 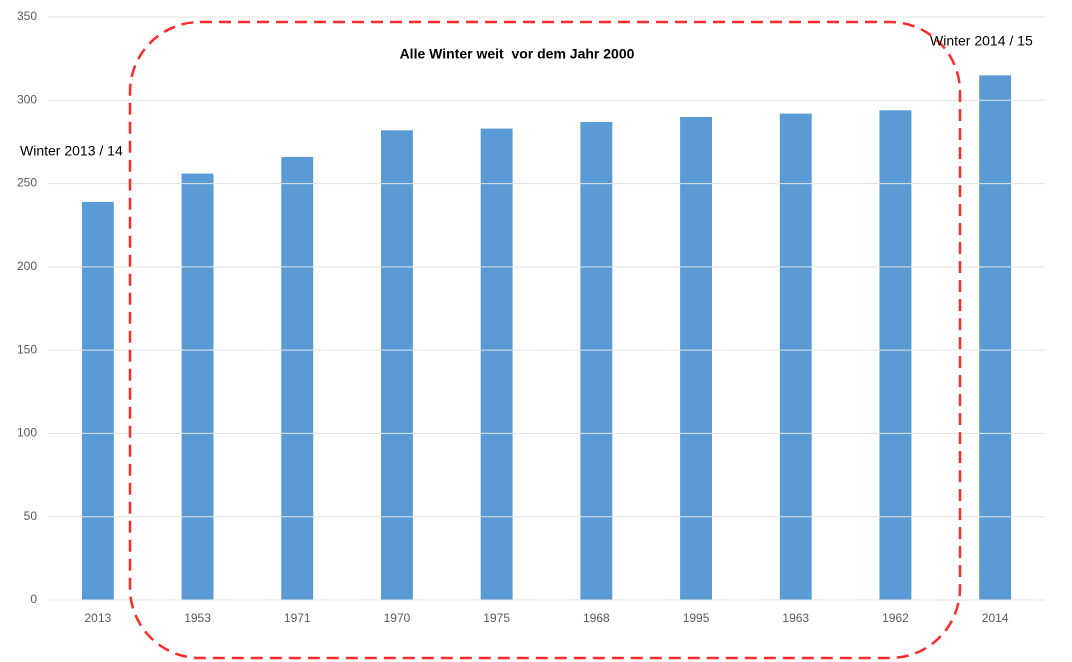 What do you see at coordinates (97, 618) in the screenshot?
I see `x-tick-label: 2013` at bounding box center [97, 618].